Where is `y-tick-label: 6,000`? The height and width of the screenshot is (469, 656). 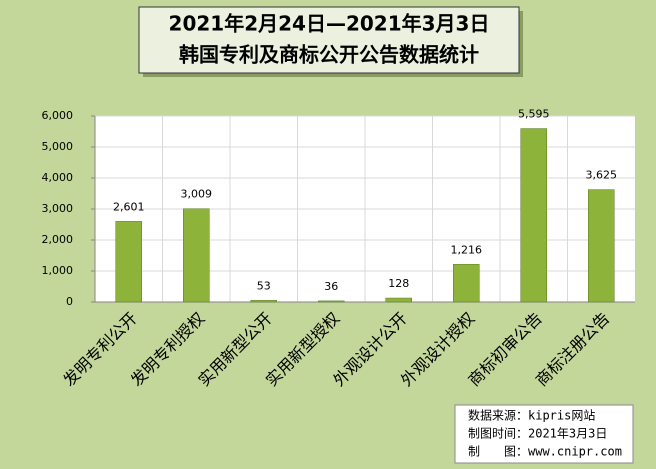
y-tick-label: 6,000 is located at coordinates (58, 115).